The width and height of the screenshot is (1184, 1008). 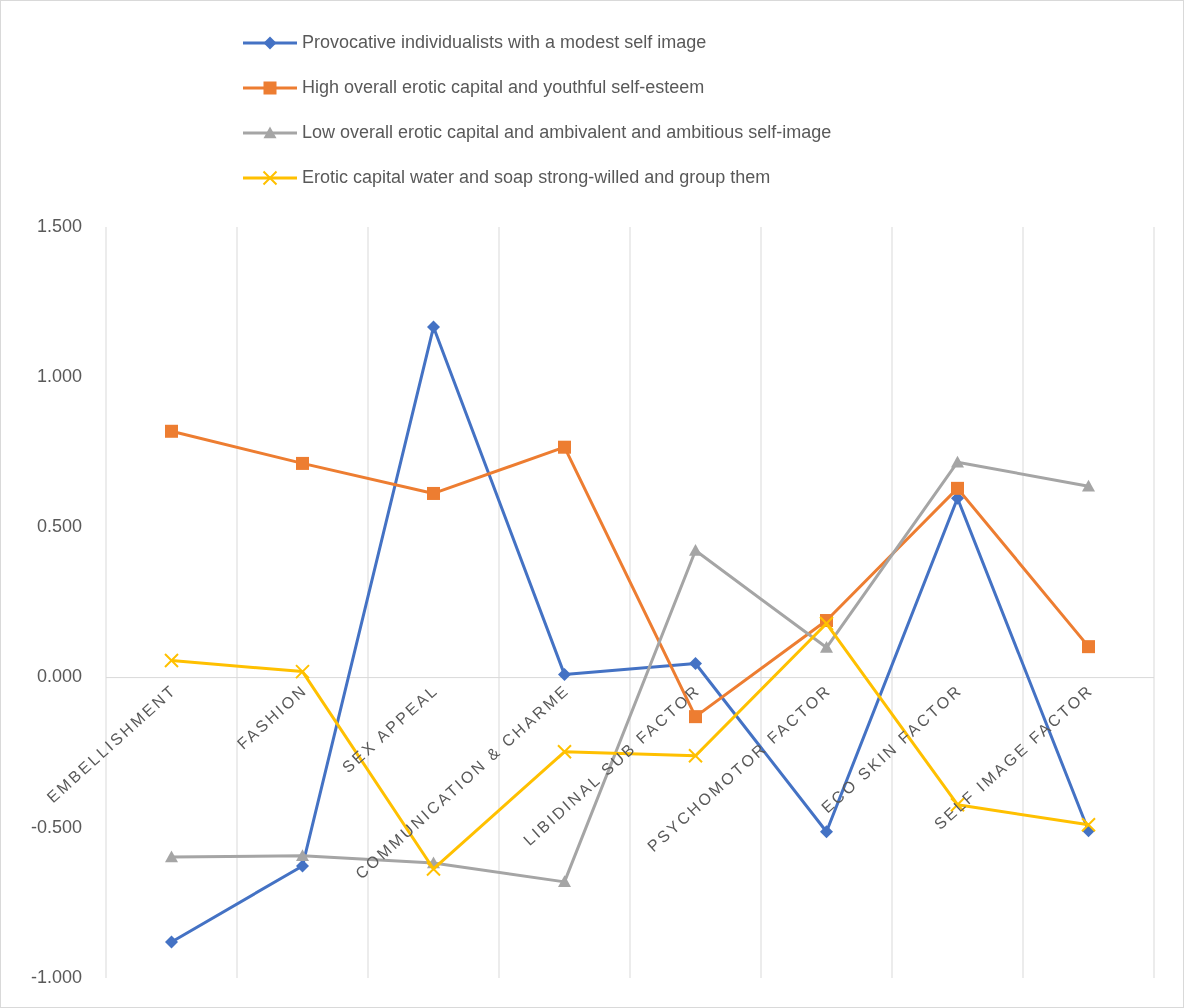 I want to click on legend-label: Low overall erotic capital and ambivalent and ambitious self-image, so click(x=567, y=131).